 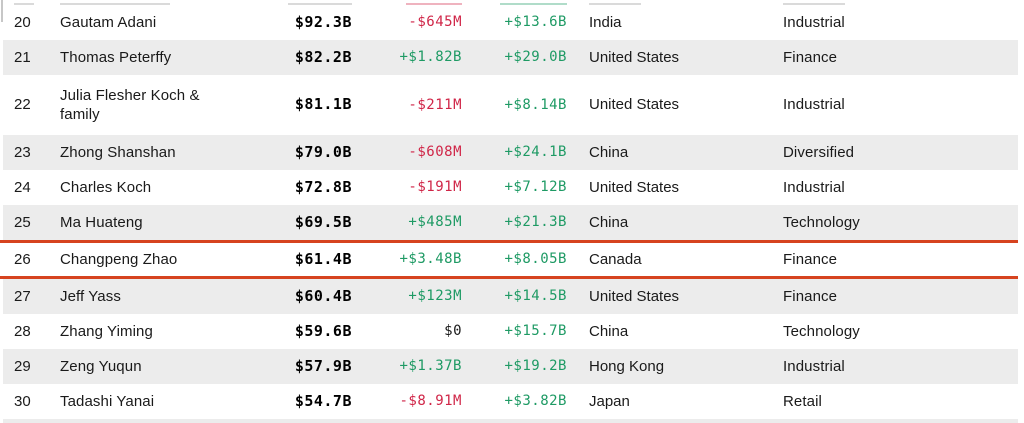 What do you see at coordinates (435, 296) in the screenshot?
I see `daily-change-cell: +$123M` at bounding box center [435, 296].